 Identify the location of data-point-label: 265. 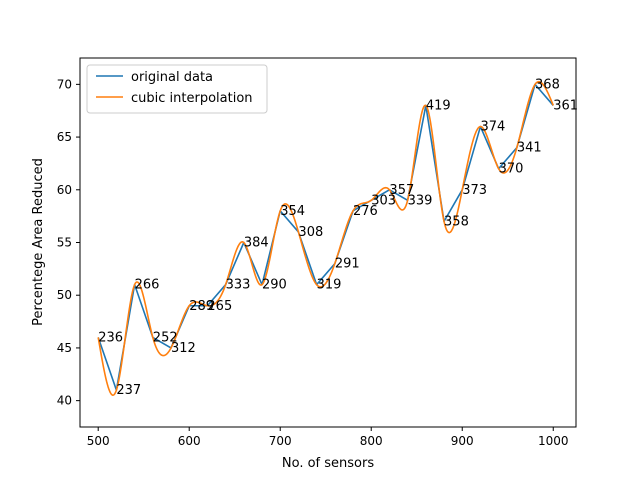
(219, 306).